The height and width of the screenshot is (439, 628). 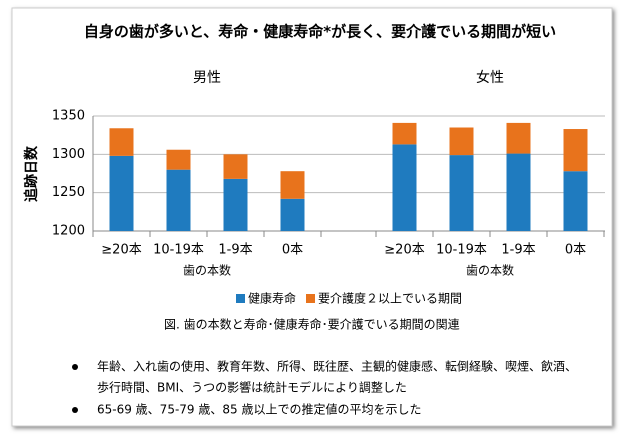 What do you see at coordinates (68, 116) in the screenshot?
I see `y-tick-label: 1350` at bounding box center [68, 116].